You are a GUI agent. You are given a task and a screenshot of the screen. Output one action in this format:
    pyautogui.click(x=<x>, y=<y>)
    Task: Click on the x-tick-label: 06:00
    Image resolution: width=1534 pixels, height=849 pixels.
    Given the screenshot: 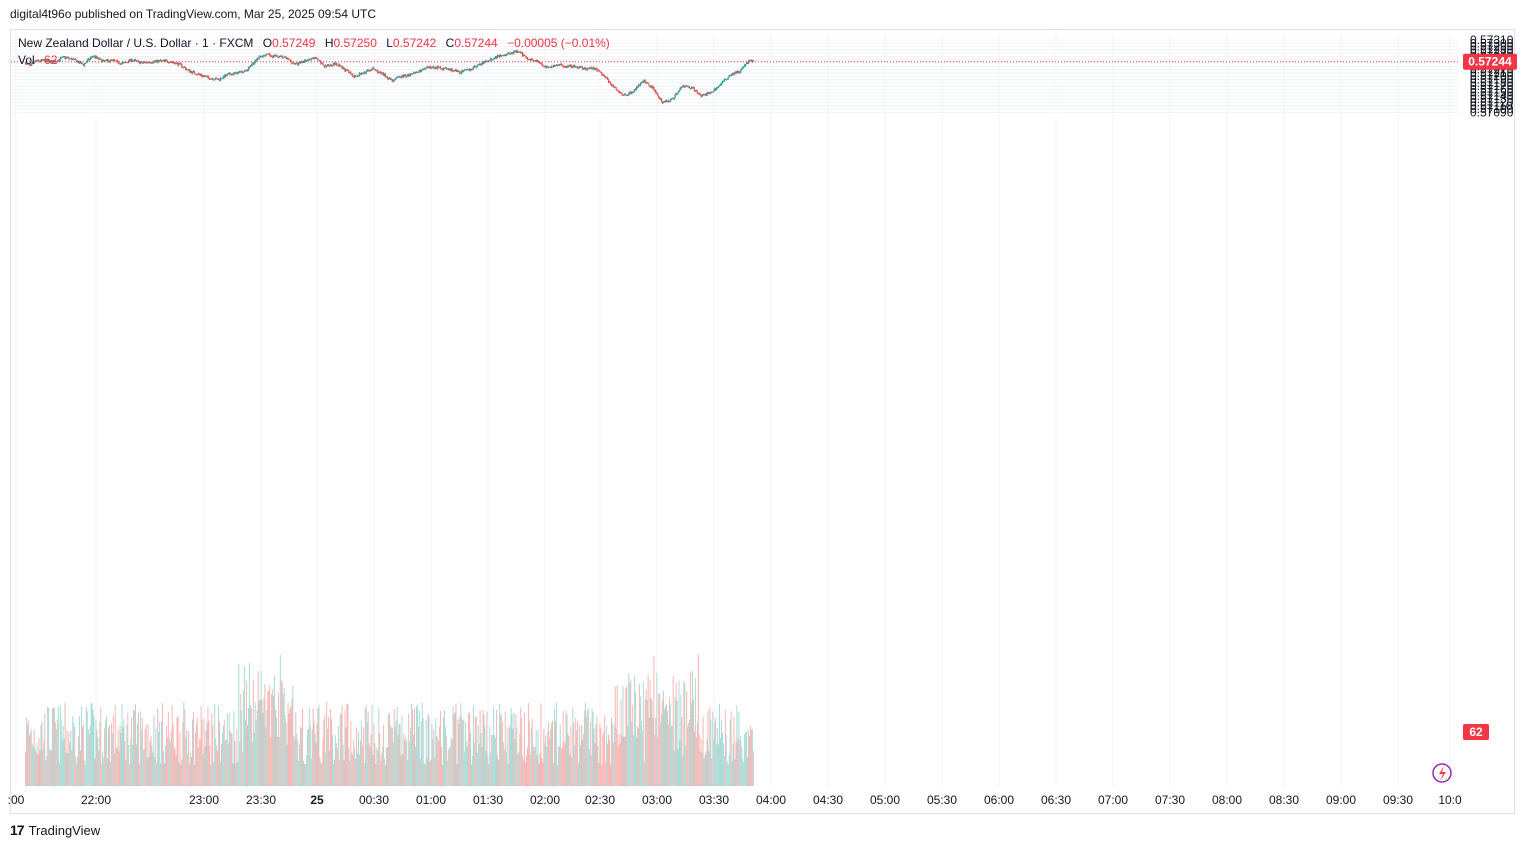 What is the action you would take?
    pyautogui.click(x=999, y=800)
    